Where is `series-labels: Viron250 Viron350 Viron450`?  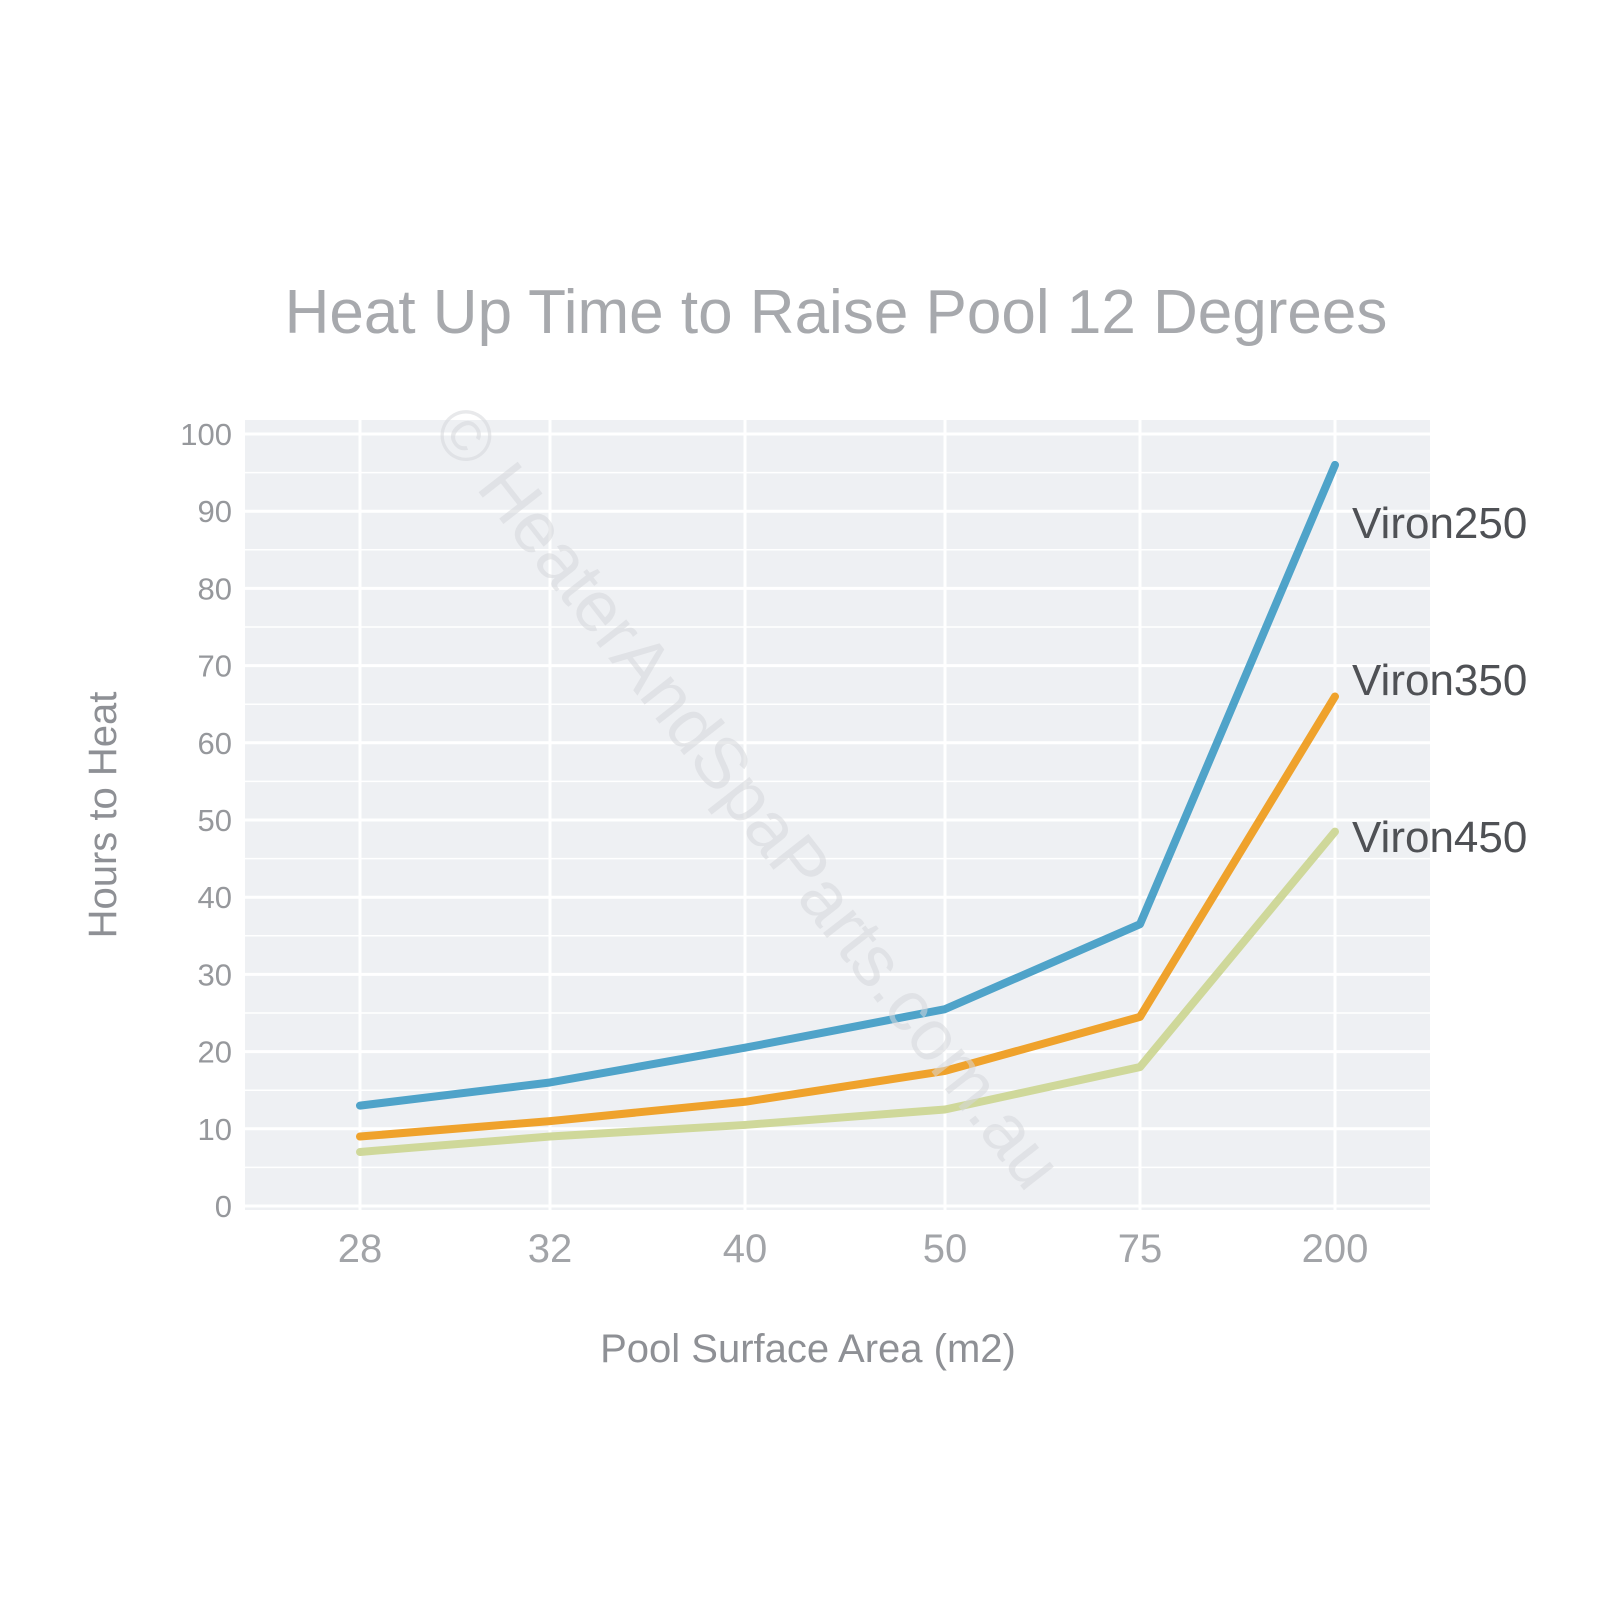 series-labels: Viron250 Viron350 Viron450 is located at coordinates (1439, 680).